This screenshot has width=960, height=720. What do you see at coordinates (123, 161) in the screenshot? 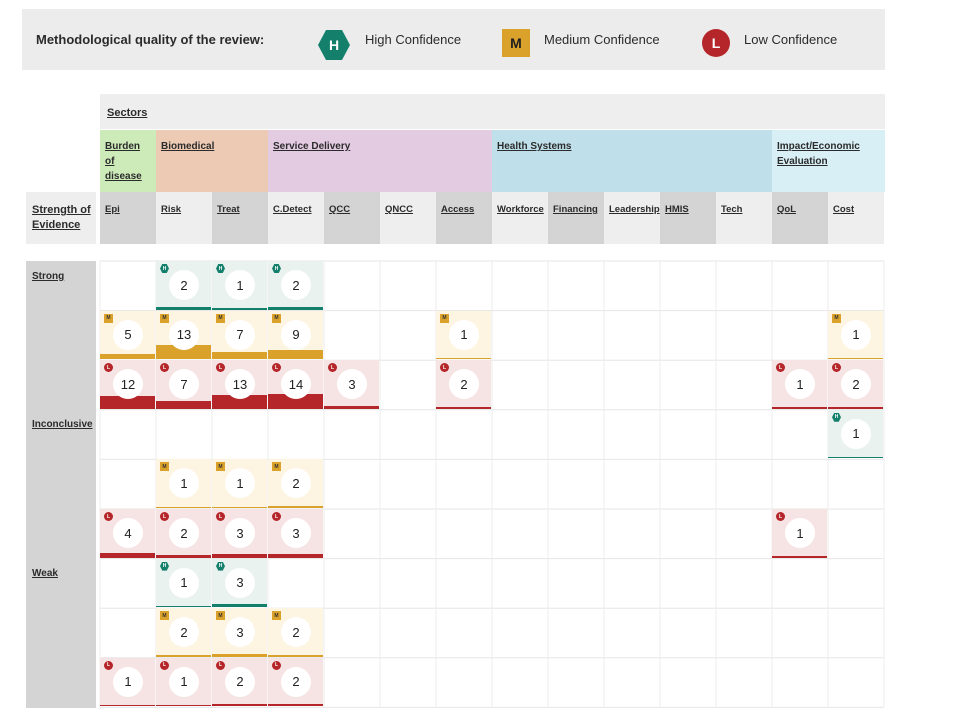
I see `sector-label-burden: Burden of disease` at bounding box center [123, 161].